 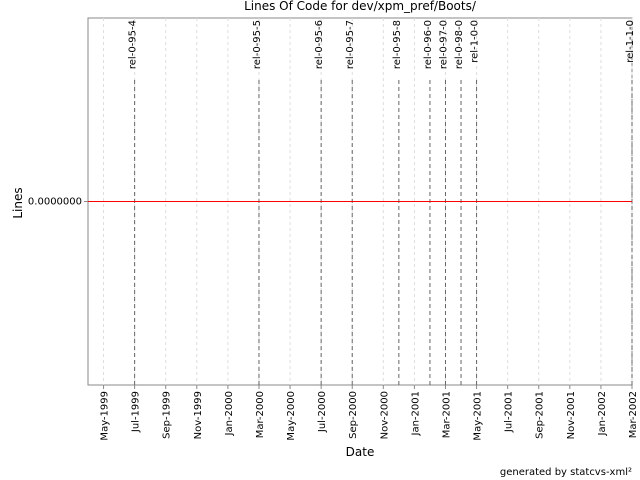 I want to click on x-tick-label: Sep-2001, so click(x=540, y=415).